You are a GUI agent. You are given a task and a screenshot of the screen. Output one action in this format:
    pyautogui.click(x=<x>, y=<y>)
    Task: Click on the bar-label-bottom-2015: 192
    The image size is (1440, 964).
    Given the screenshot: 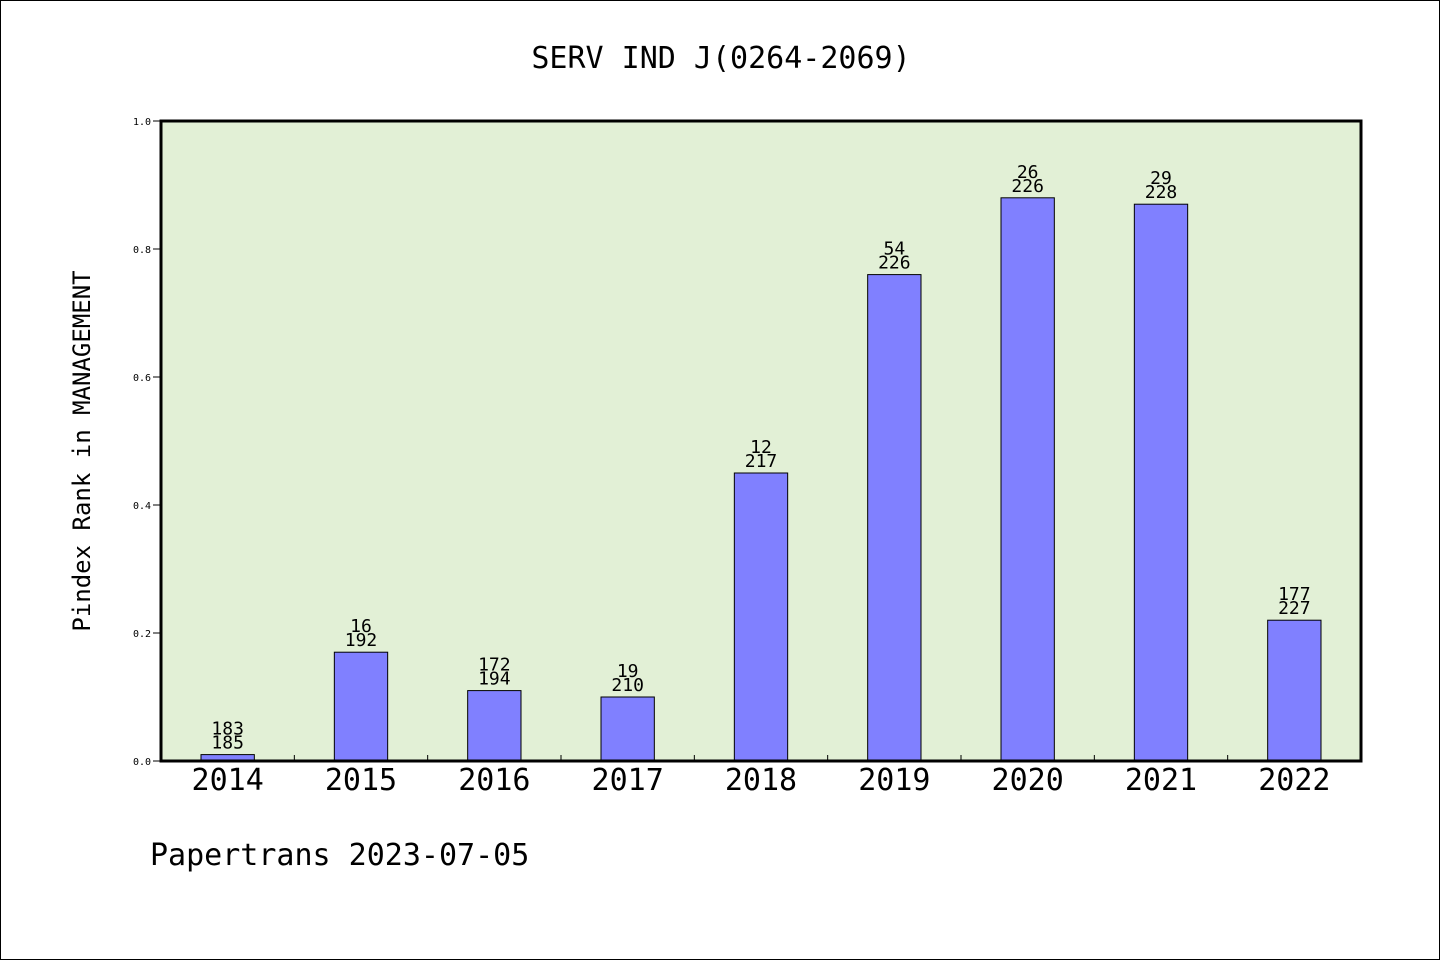 What is the action you would take?
    pyautogui.click(x=361, y=640)
    